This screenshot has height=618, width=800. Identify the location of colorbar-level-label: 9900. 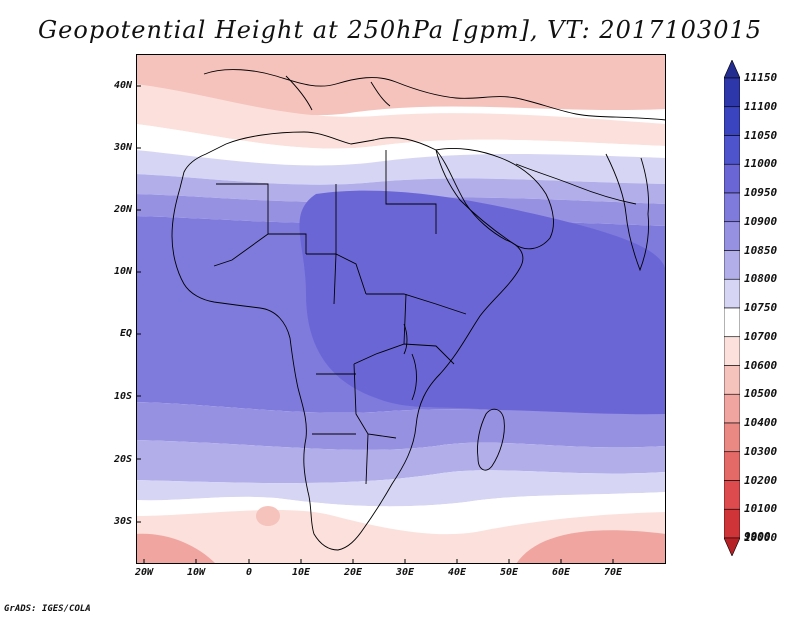
(757, 536).